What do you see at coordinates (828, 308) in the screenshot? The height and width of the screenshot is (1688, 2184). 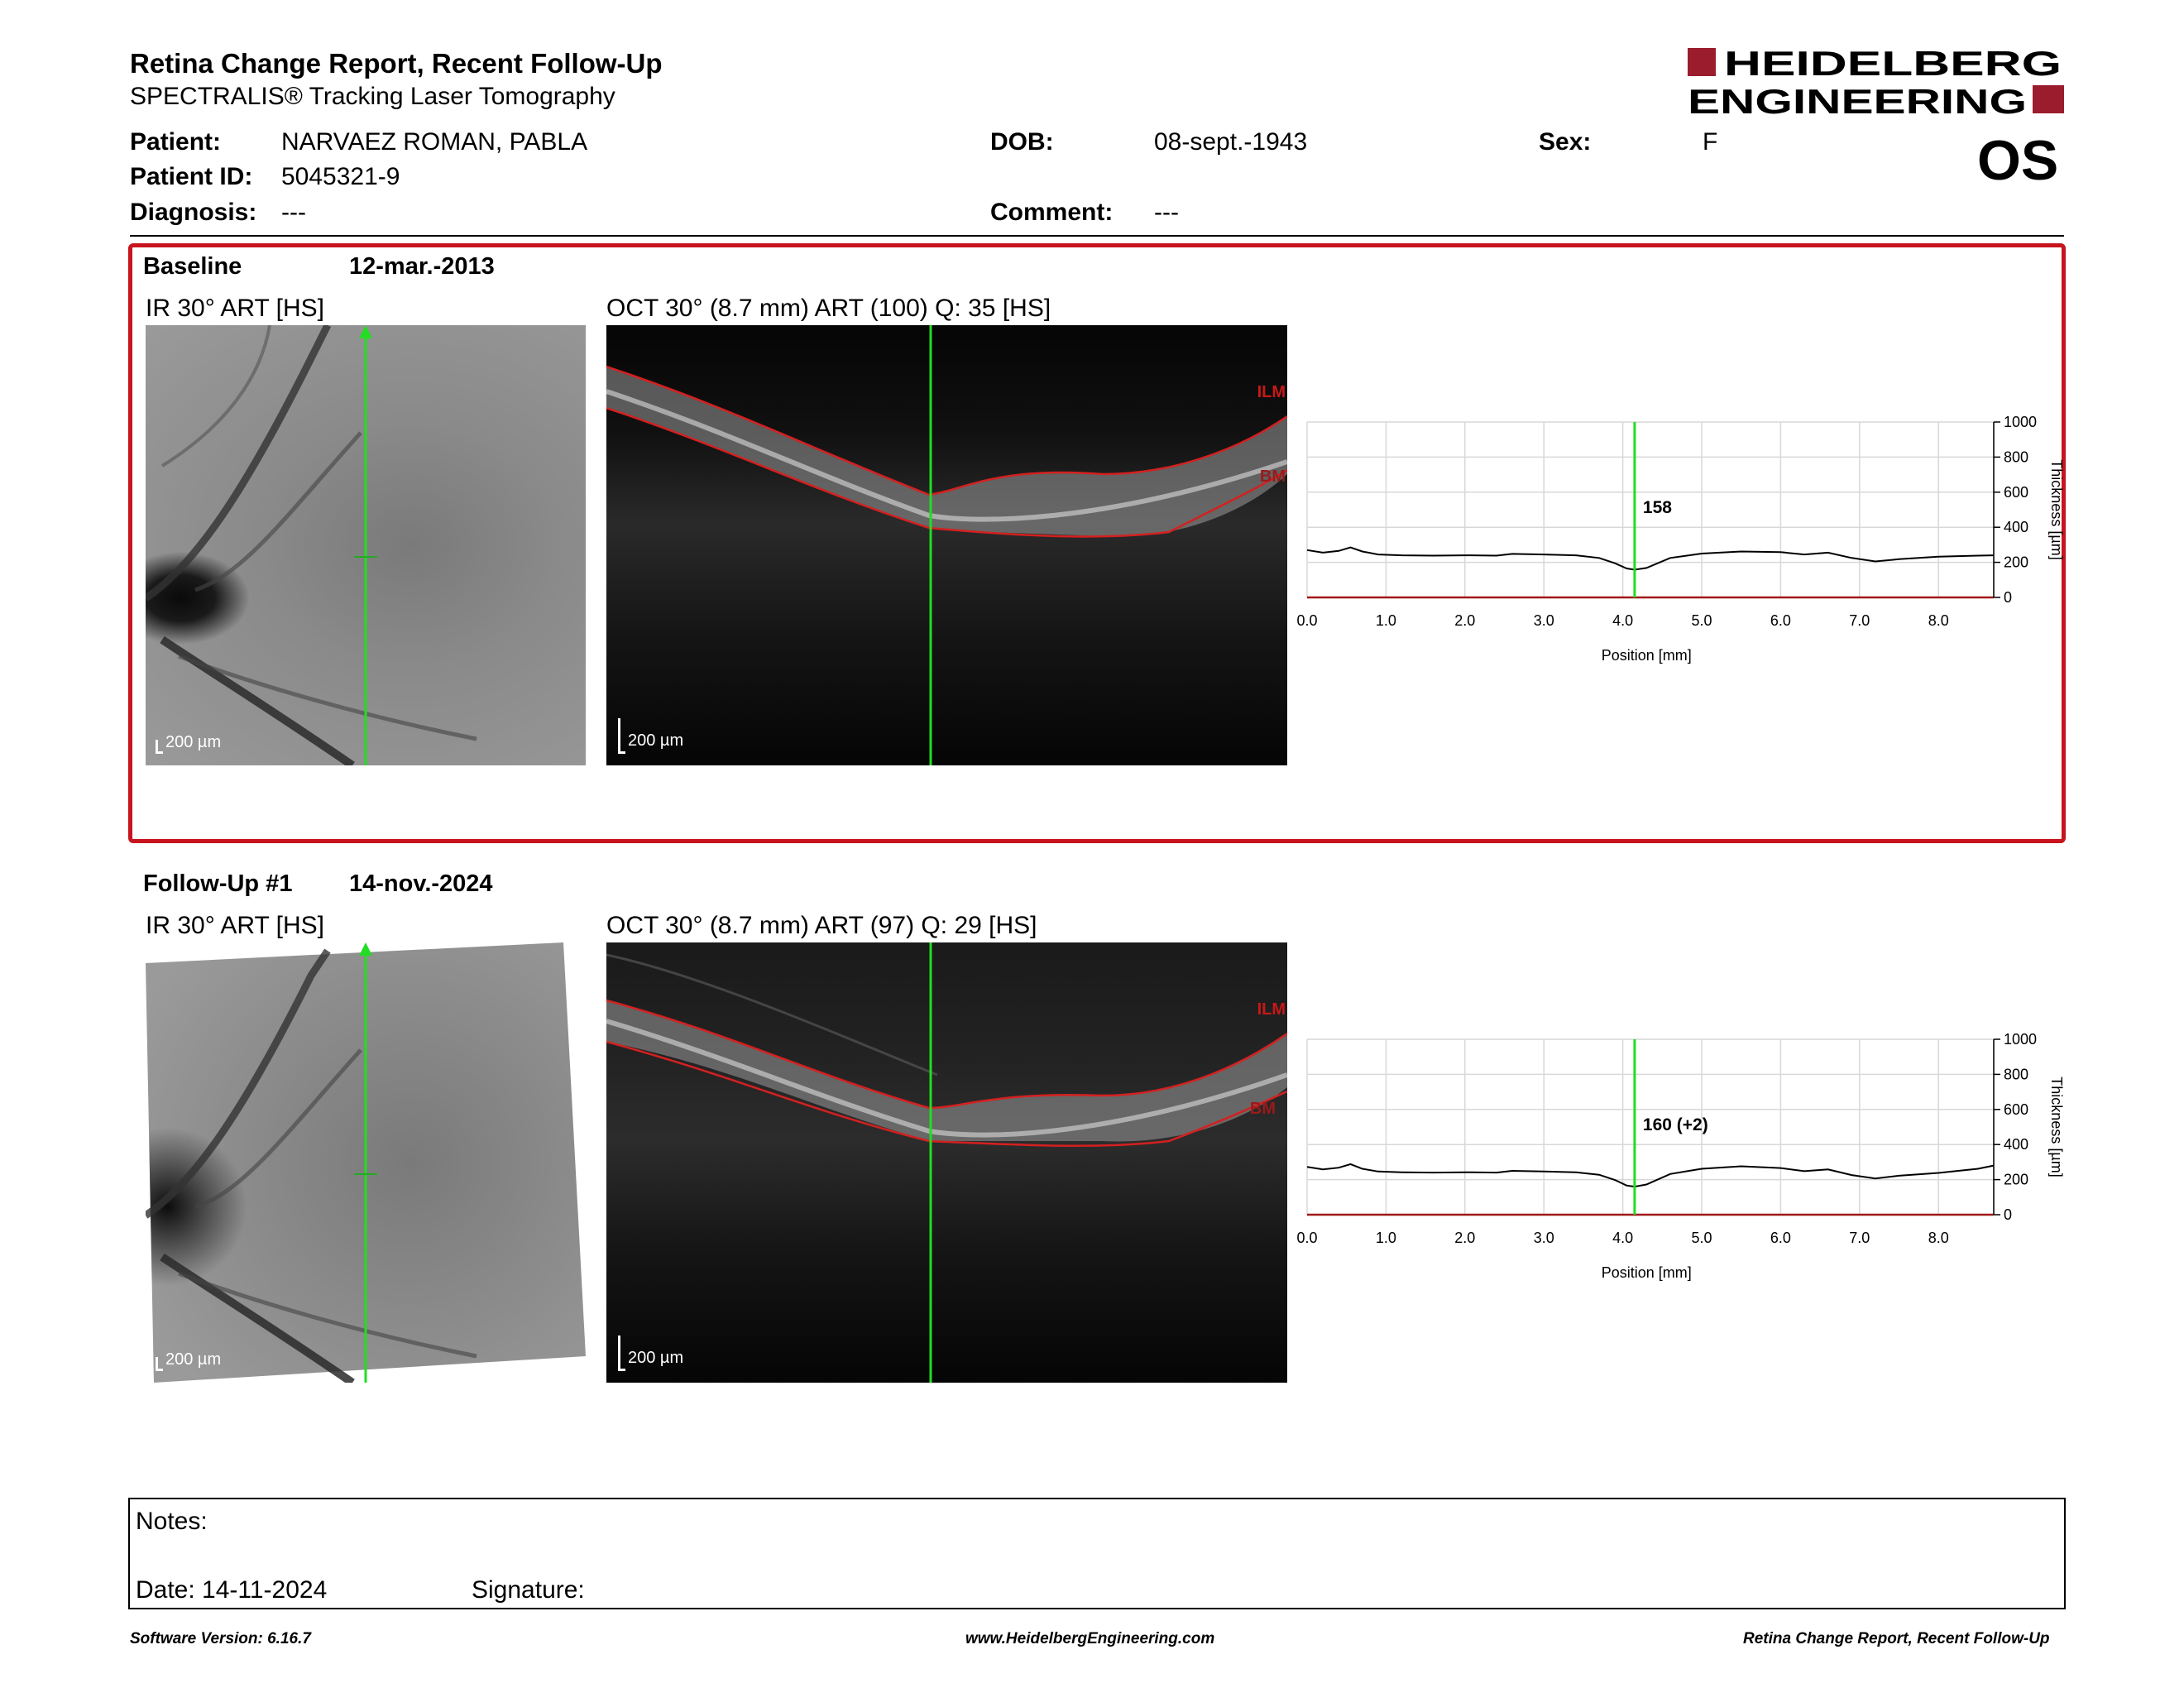 I see `baseline-oct-title: OCT 30° (8.7 mm) ART (100) Q: 35 [HS]` at bounding box center [828, 308].